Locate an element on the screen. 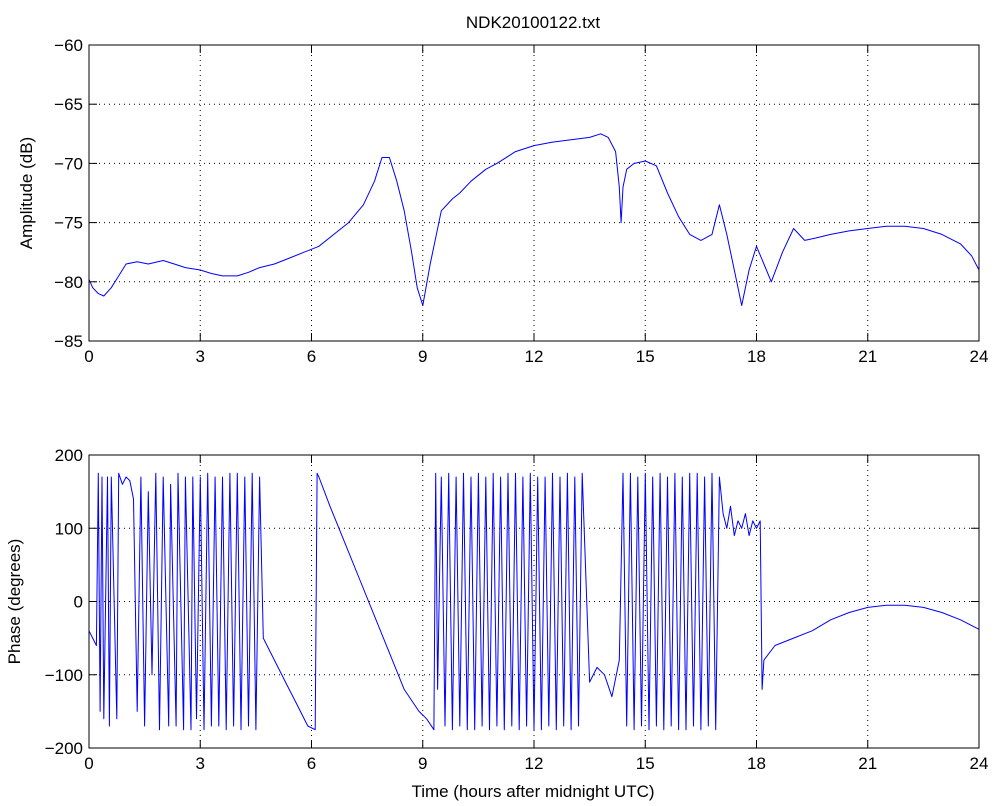  y-axis-label: Phase (degrees) is located at coordinates (14, 602).